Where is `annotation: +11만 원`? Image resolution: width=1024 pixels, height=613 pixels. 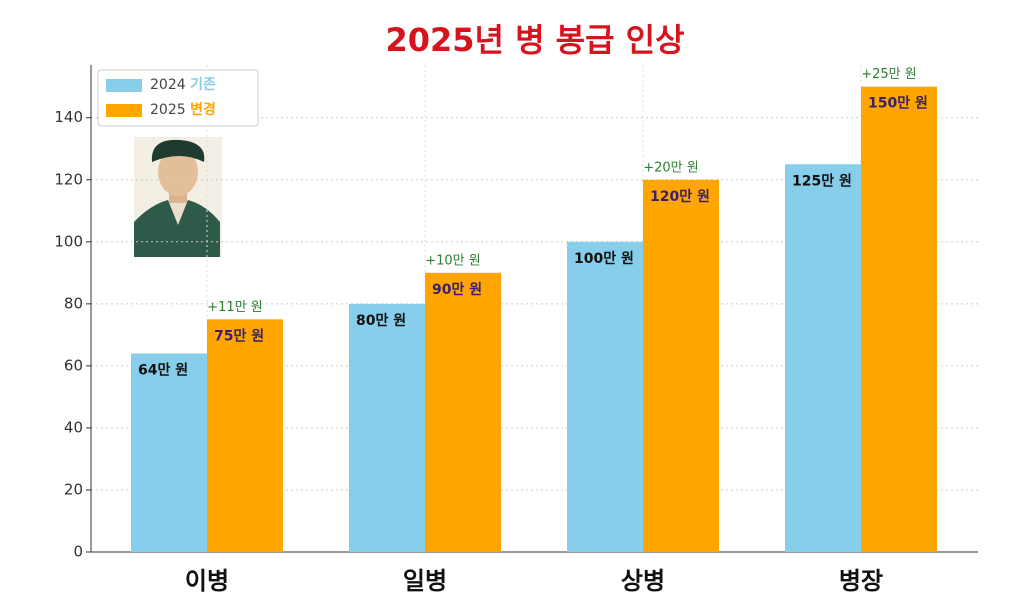
annotation: +11만 원 is located at coordinates (235, 307).